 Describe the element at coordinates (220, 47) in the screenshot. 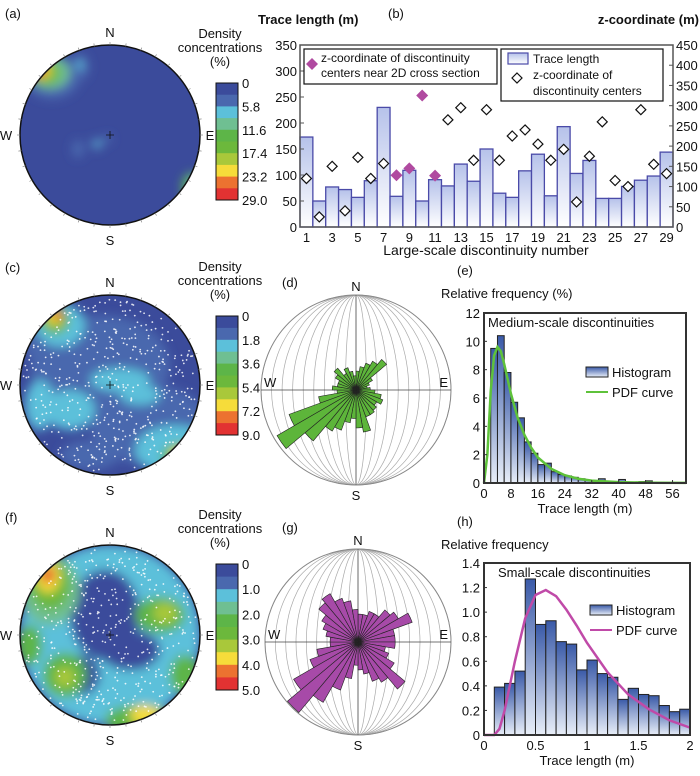

I see `colorbar-title: concentrations` at that location.